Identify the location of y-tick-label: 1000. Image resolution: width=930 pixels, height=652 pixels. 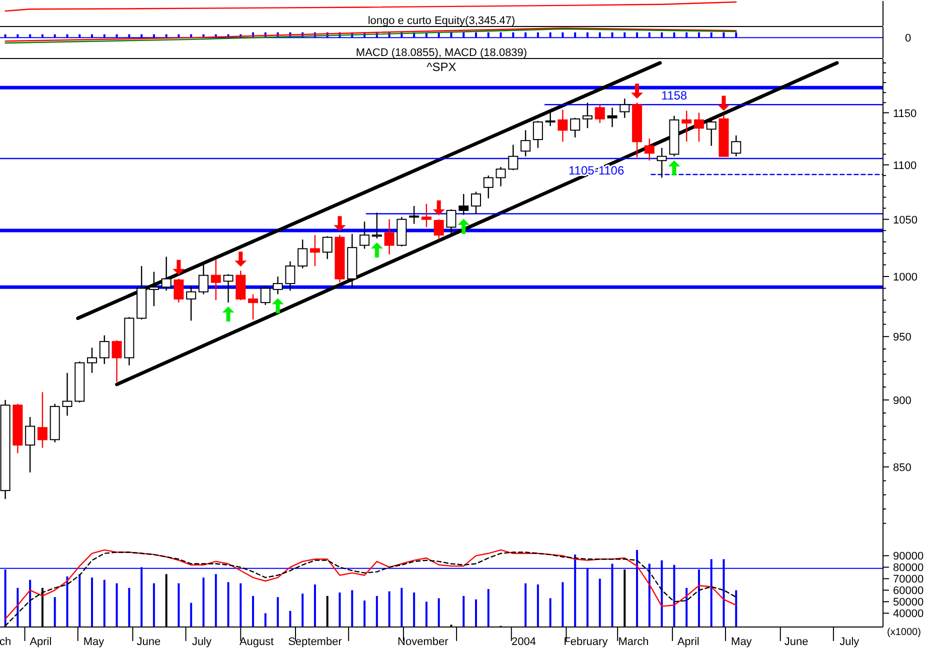
(905, 278).